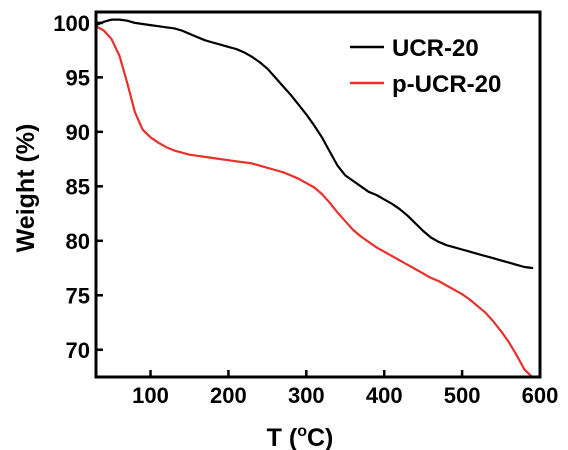  I want to click on y-tick-label-70: 70, so click(78, 350).